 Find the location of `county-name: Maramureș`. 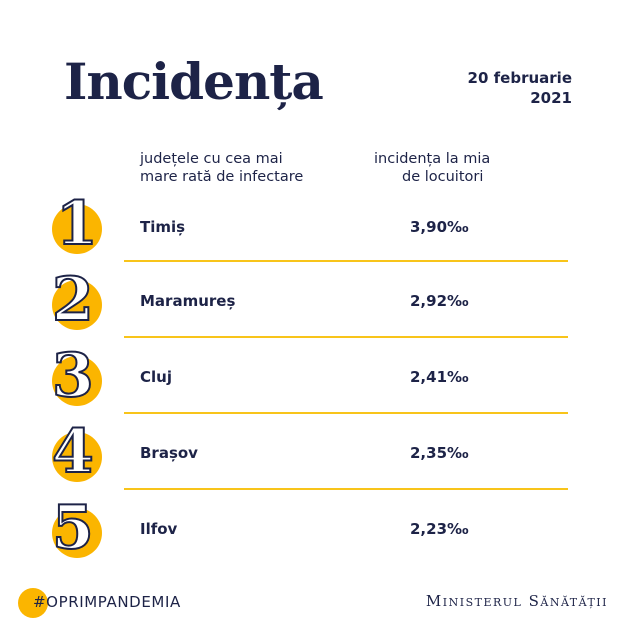

county-name: Maramureș is located at coordinates (188, 301).